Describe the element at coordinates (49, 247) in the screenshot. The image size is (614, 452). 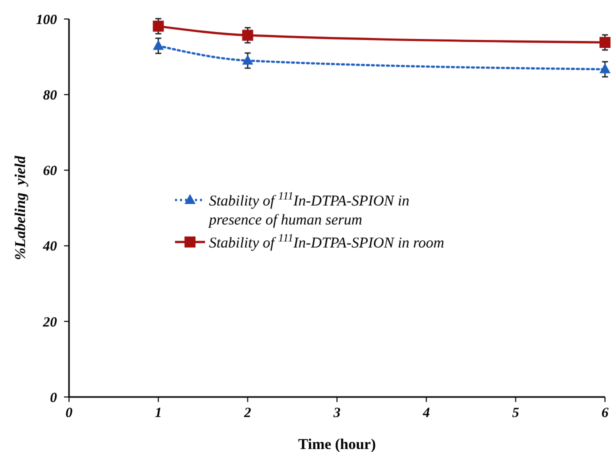
I see `y-tick-label: 40` at that location.